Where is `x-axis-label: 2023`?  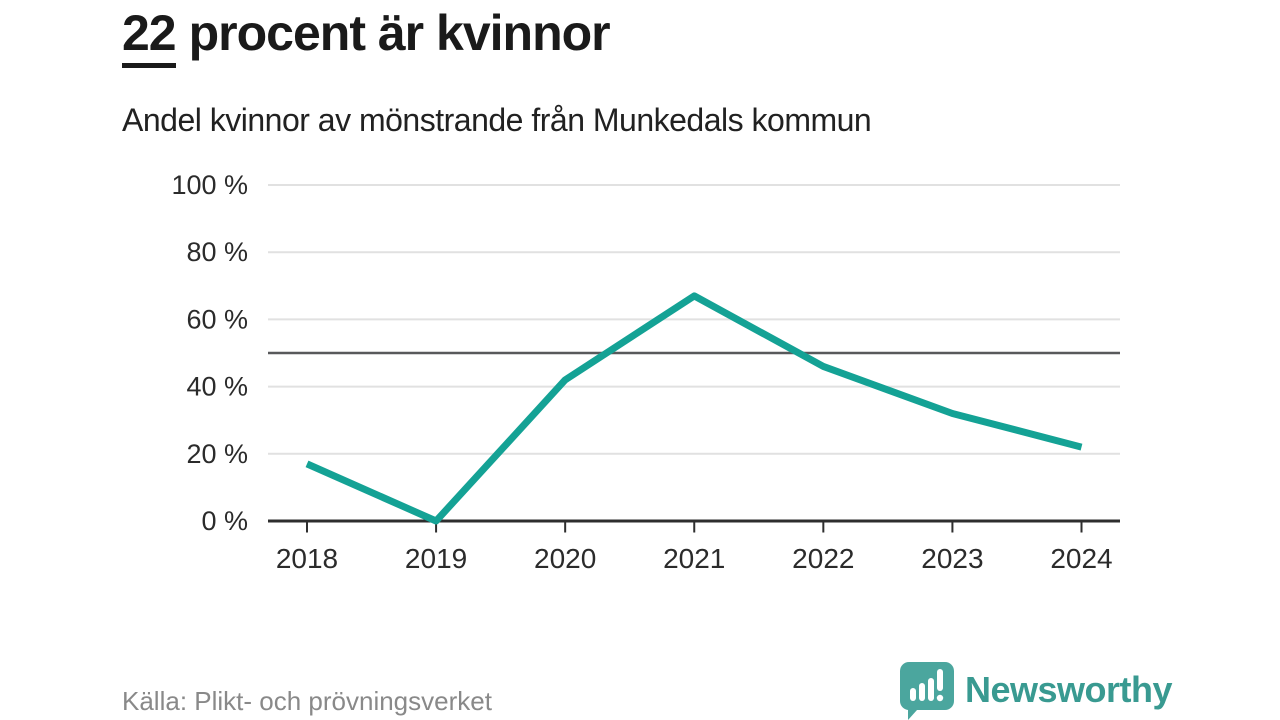 x-axis-label: 2023 is located at coordinates (952, 558).